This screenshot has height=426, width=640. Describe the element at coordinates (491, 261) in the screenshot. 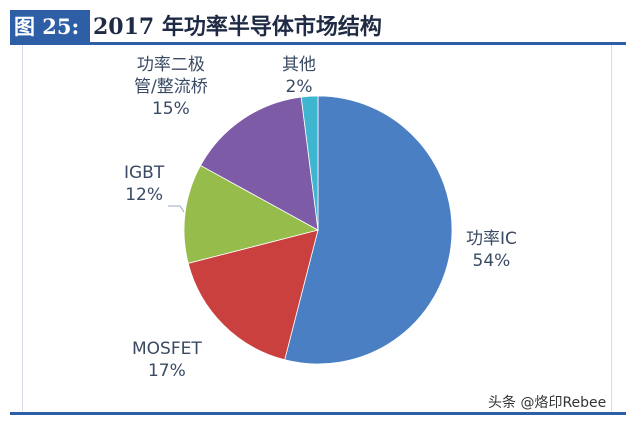

I see `label-power-ic-pct: 54%` at that location.